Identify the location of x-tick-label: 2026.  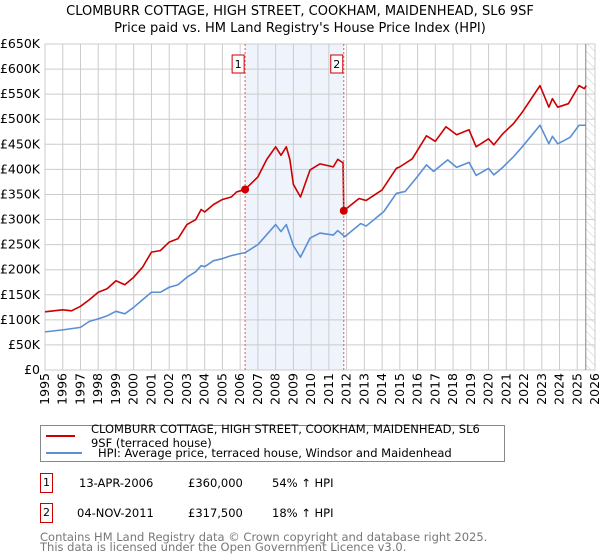
(593, 389).